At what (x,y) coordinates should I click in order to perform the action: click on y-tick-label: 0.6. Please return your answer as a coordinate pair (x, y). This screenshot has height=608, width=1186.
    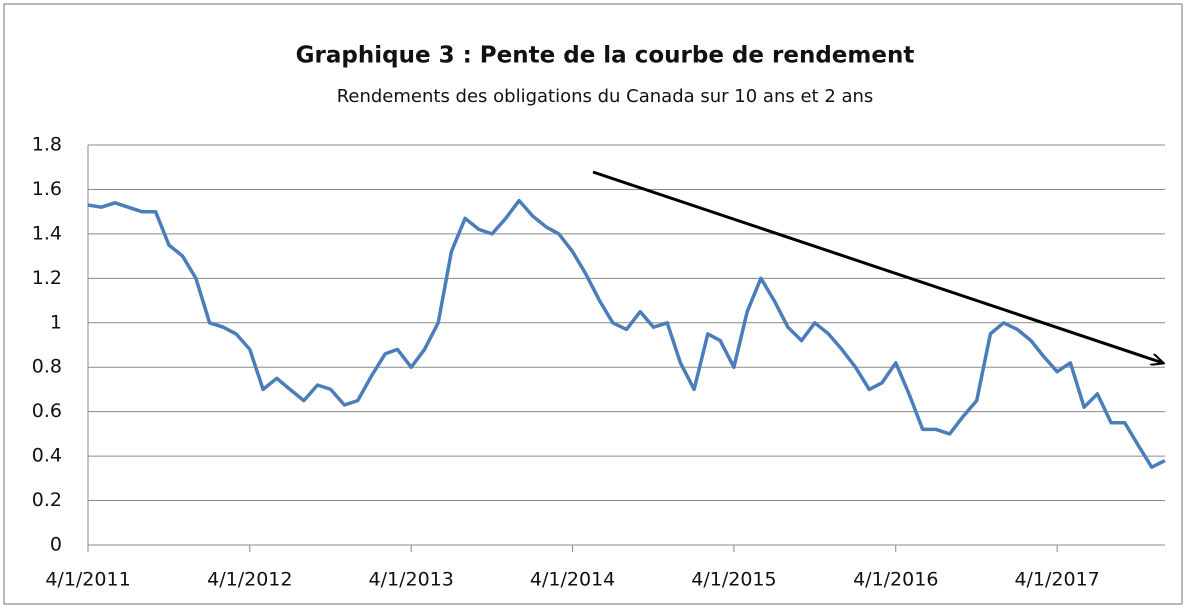
    Looking at the image, I should click on (47, 411).